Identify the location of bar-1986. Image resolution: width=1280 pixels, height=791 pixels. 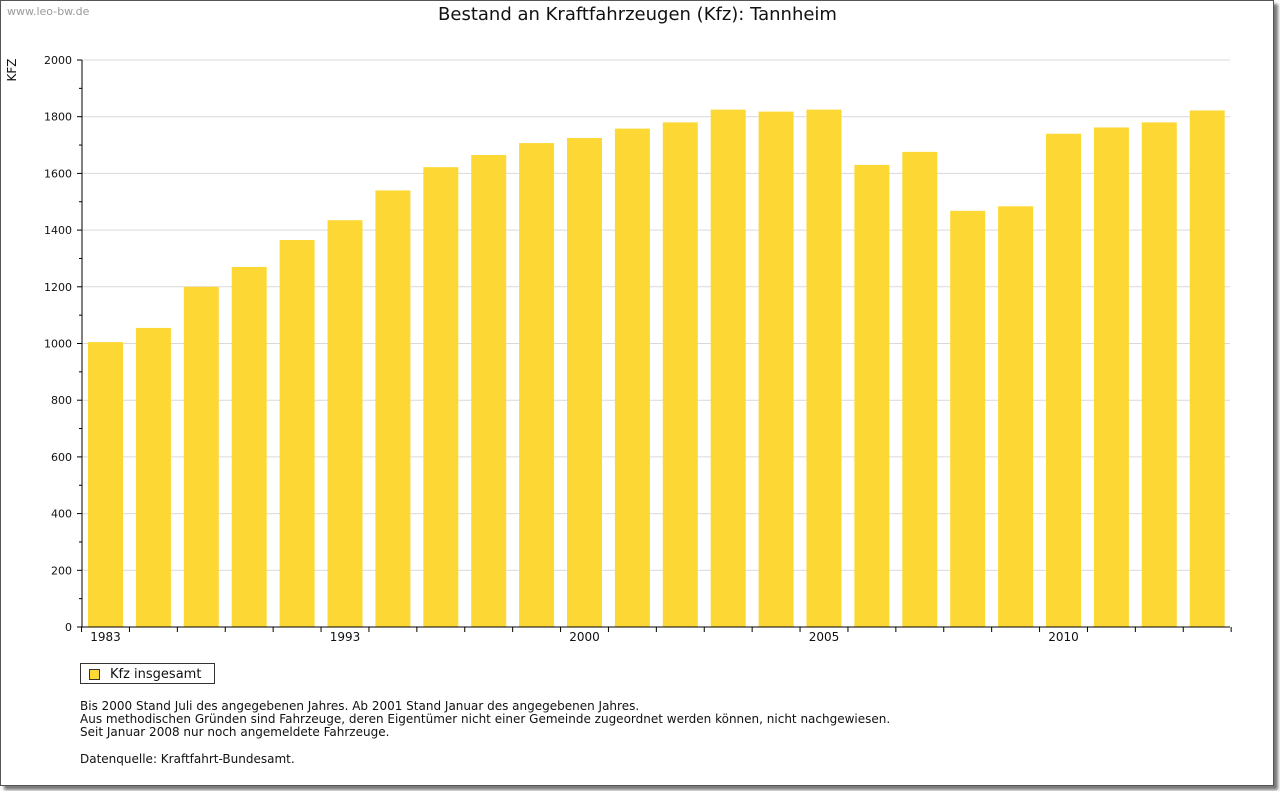
(249, 446).